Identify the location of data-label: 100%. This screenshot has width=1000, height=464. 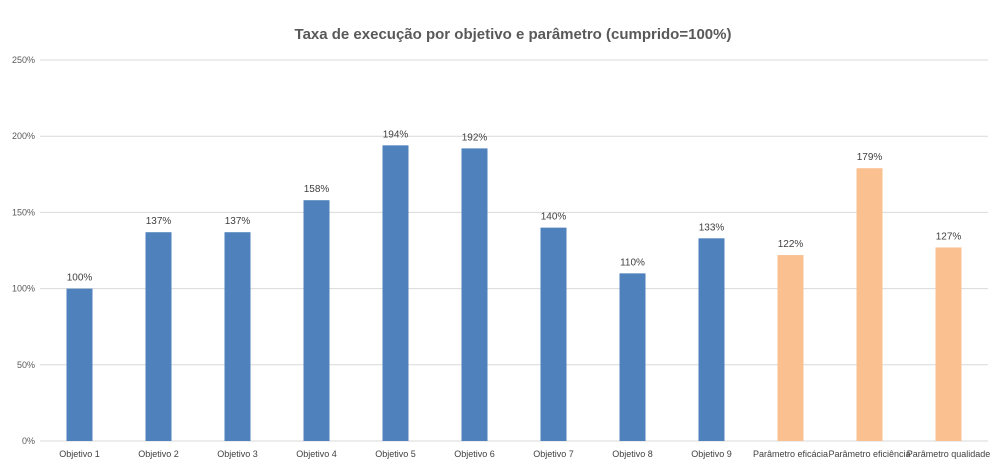
(80, 278).